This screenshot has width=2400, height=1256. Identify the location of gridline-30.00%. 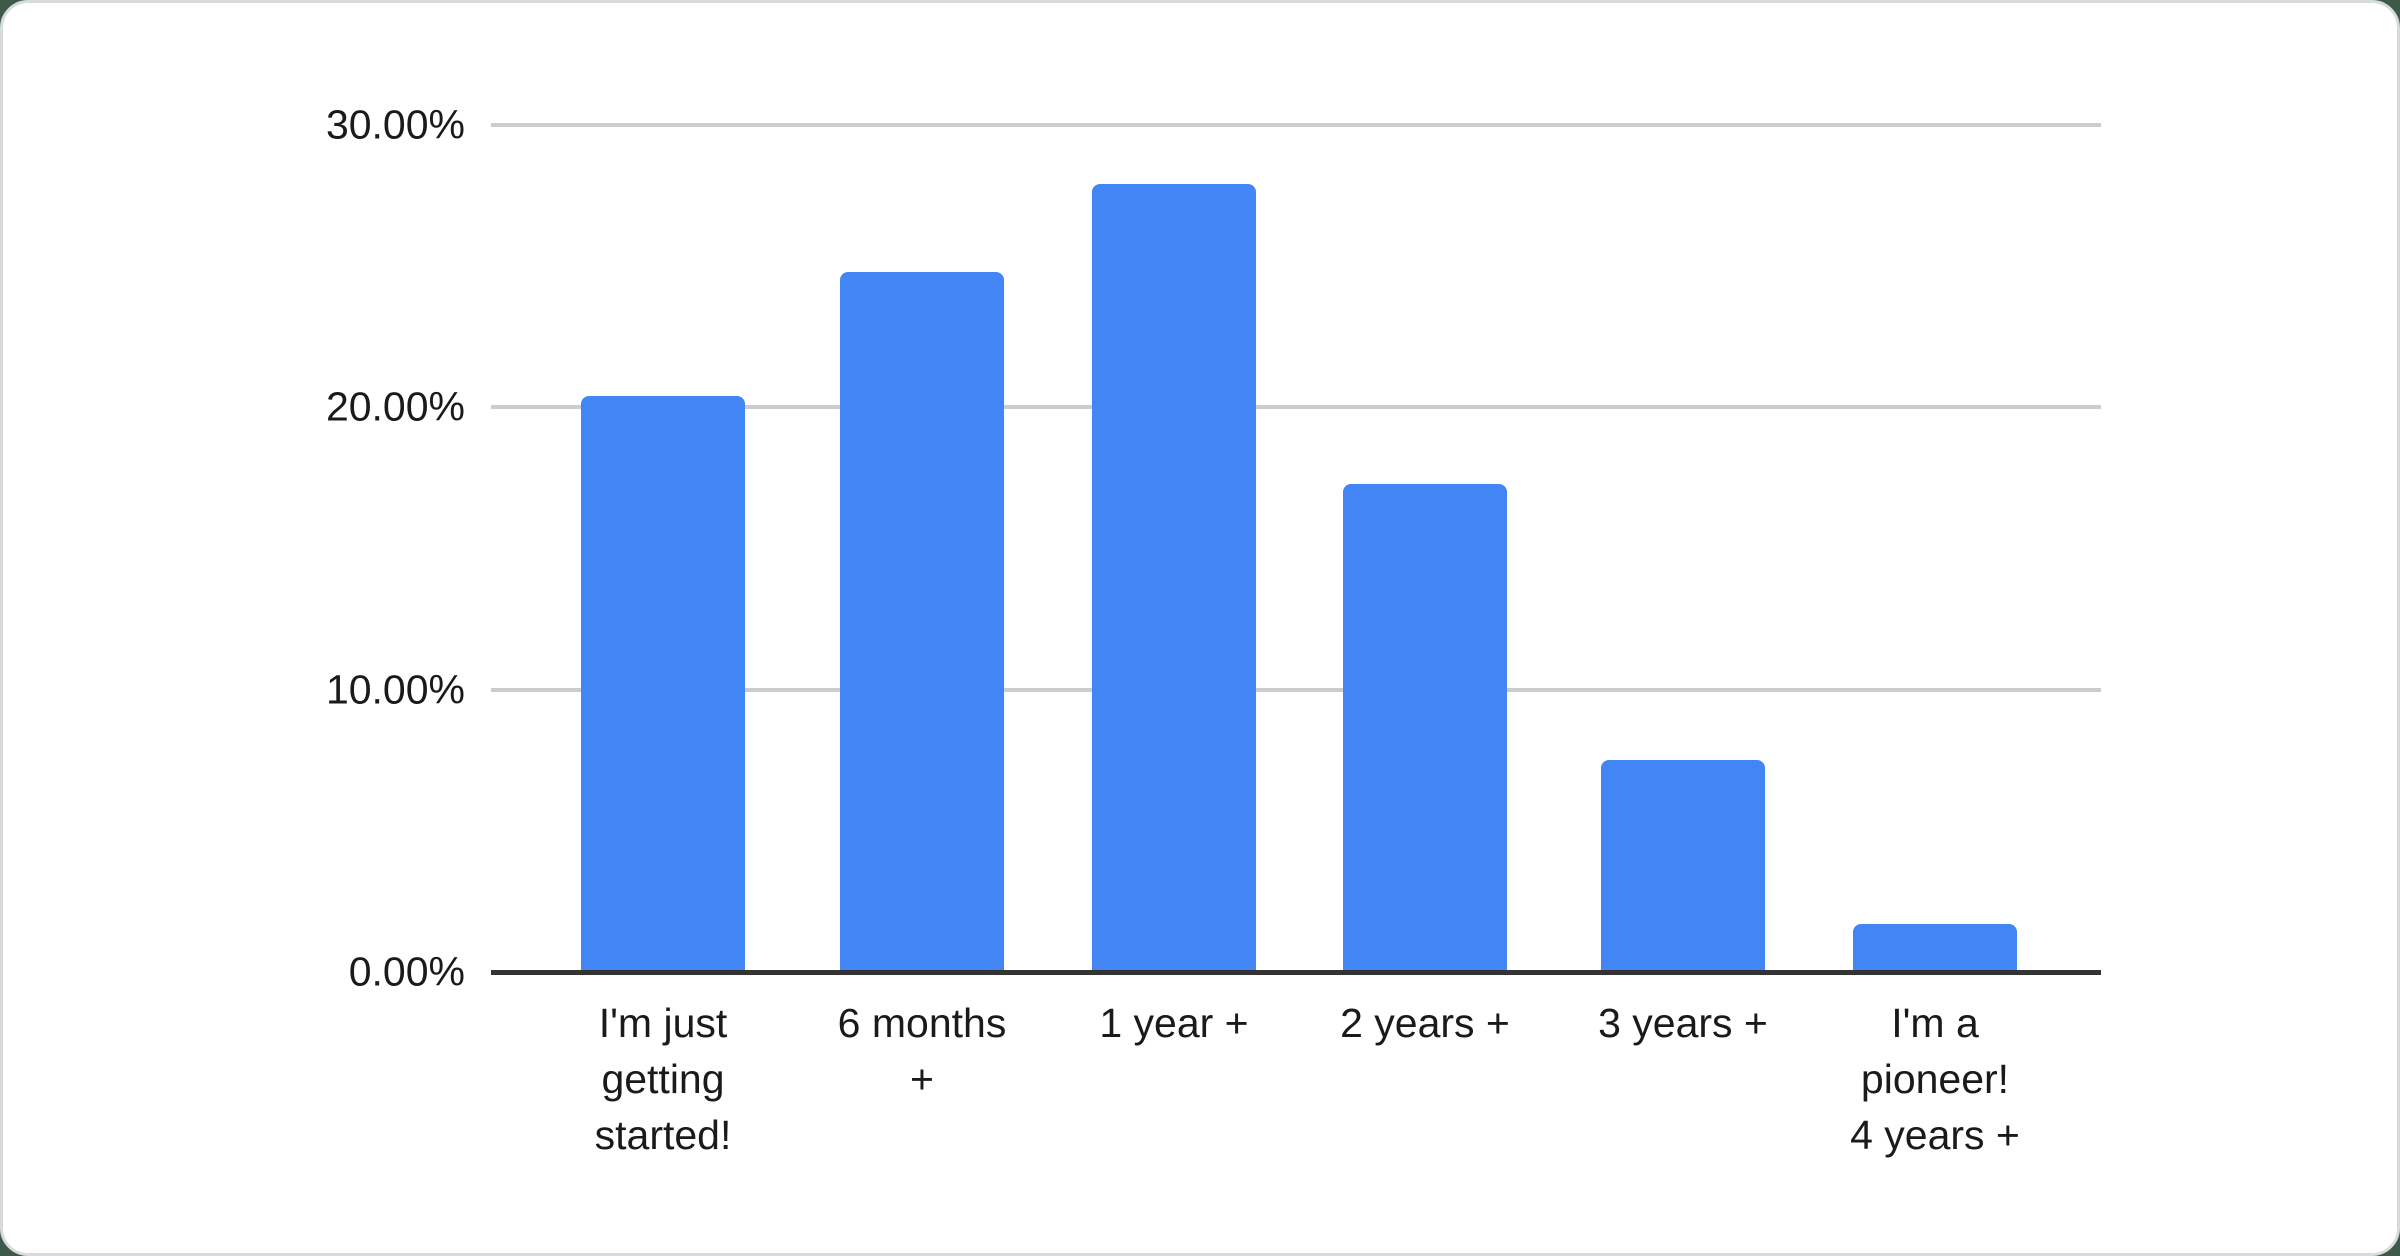
(1296, 125).